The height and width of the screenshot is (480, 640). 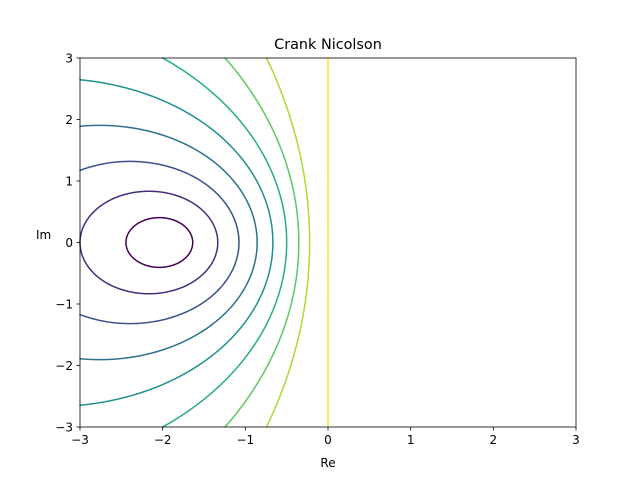 What do you see at coordinates (328, 45) in the screenshot?
I see `chart-title: Crank Nicolson` at bounding box center [328, 45].